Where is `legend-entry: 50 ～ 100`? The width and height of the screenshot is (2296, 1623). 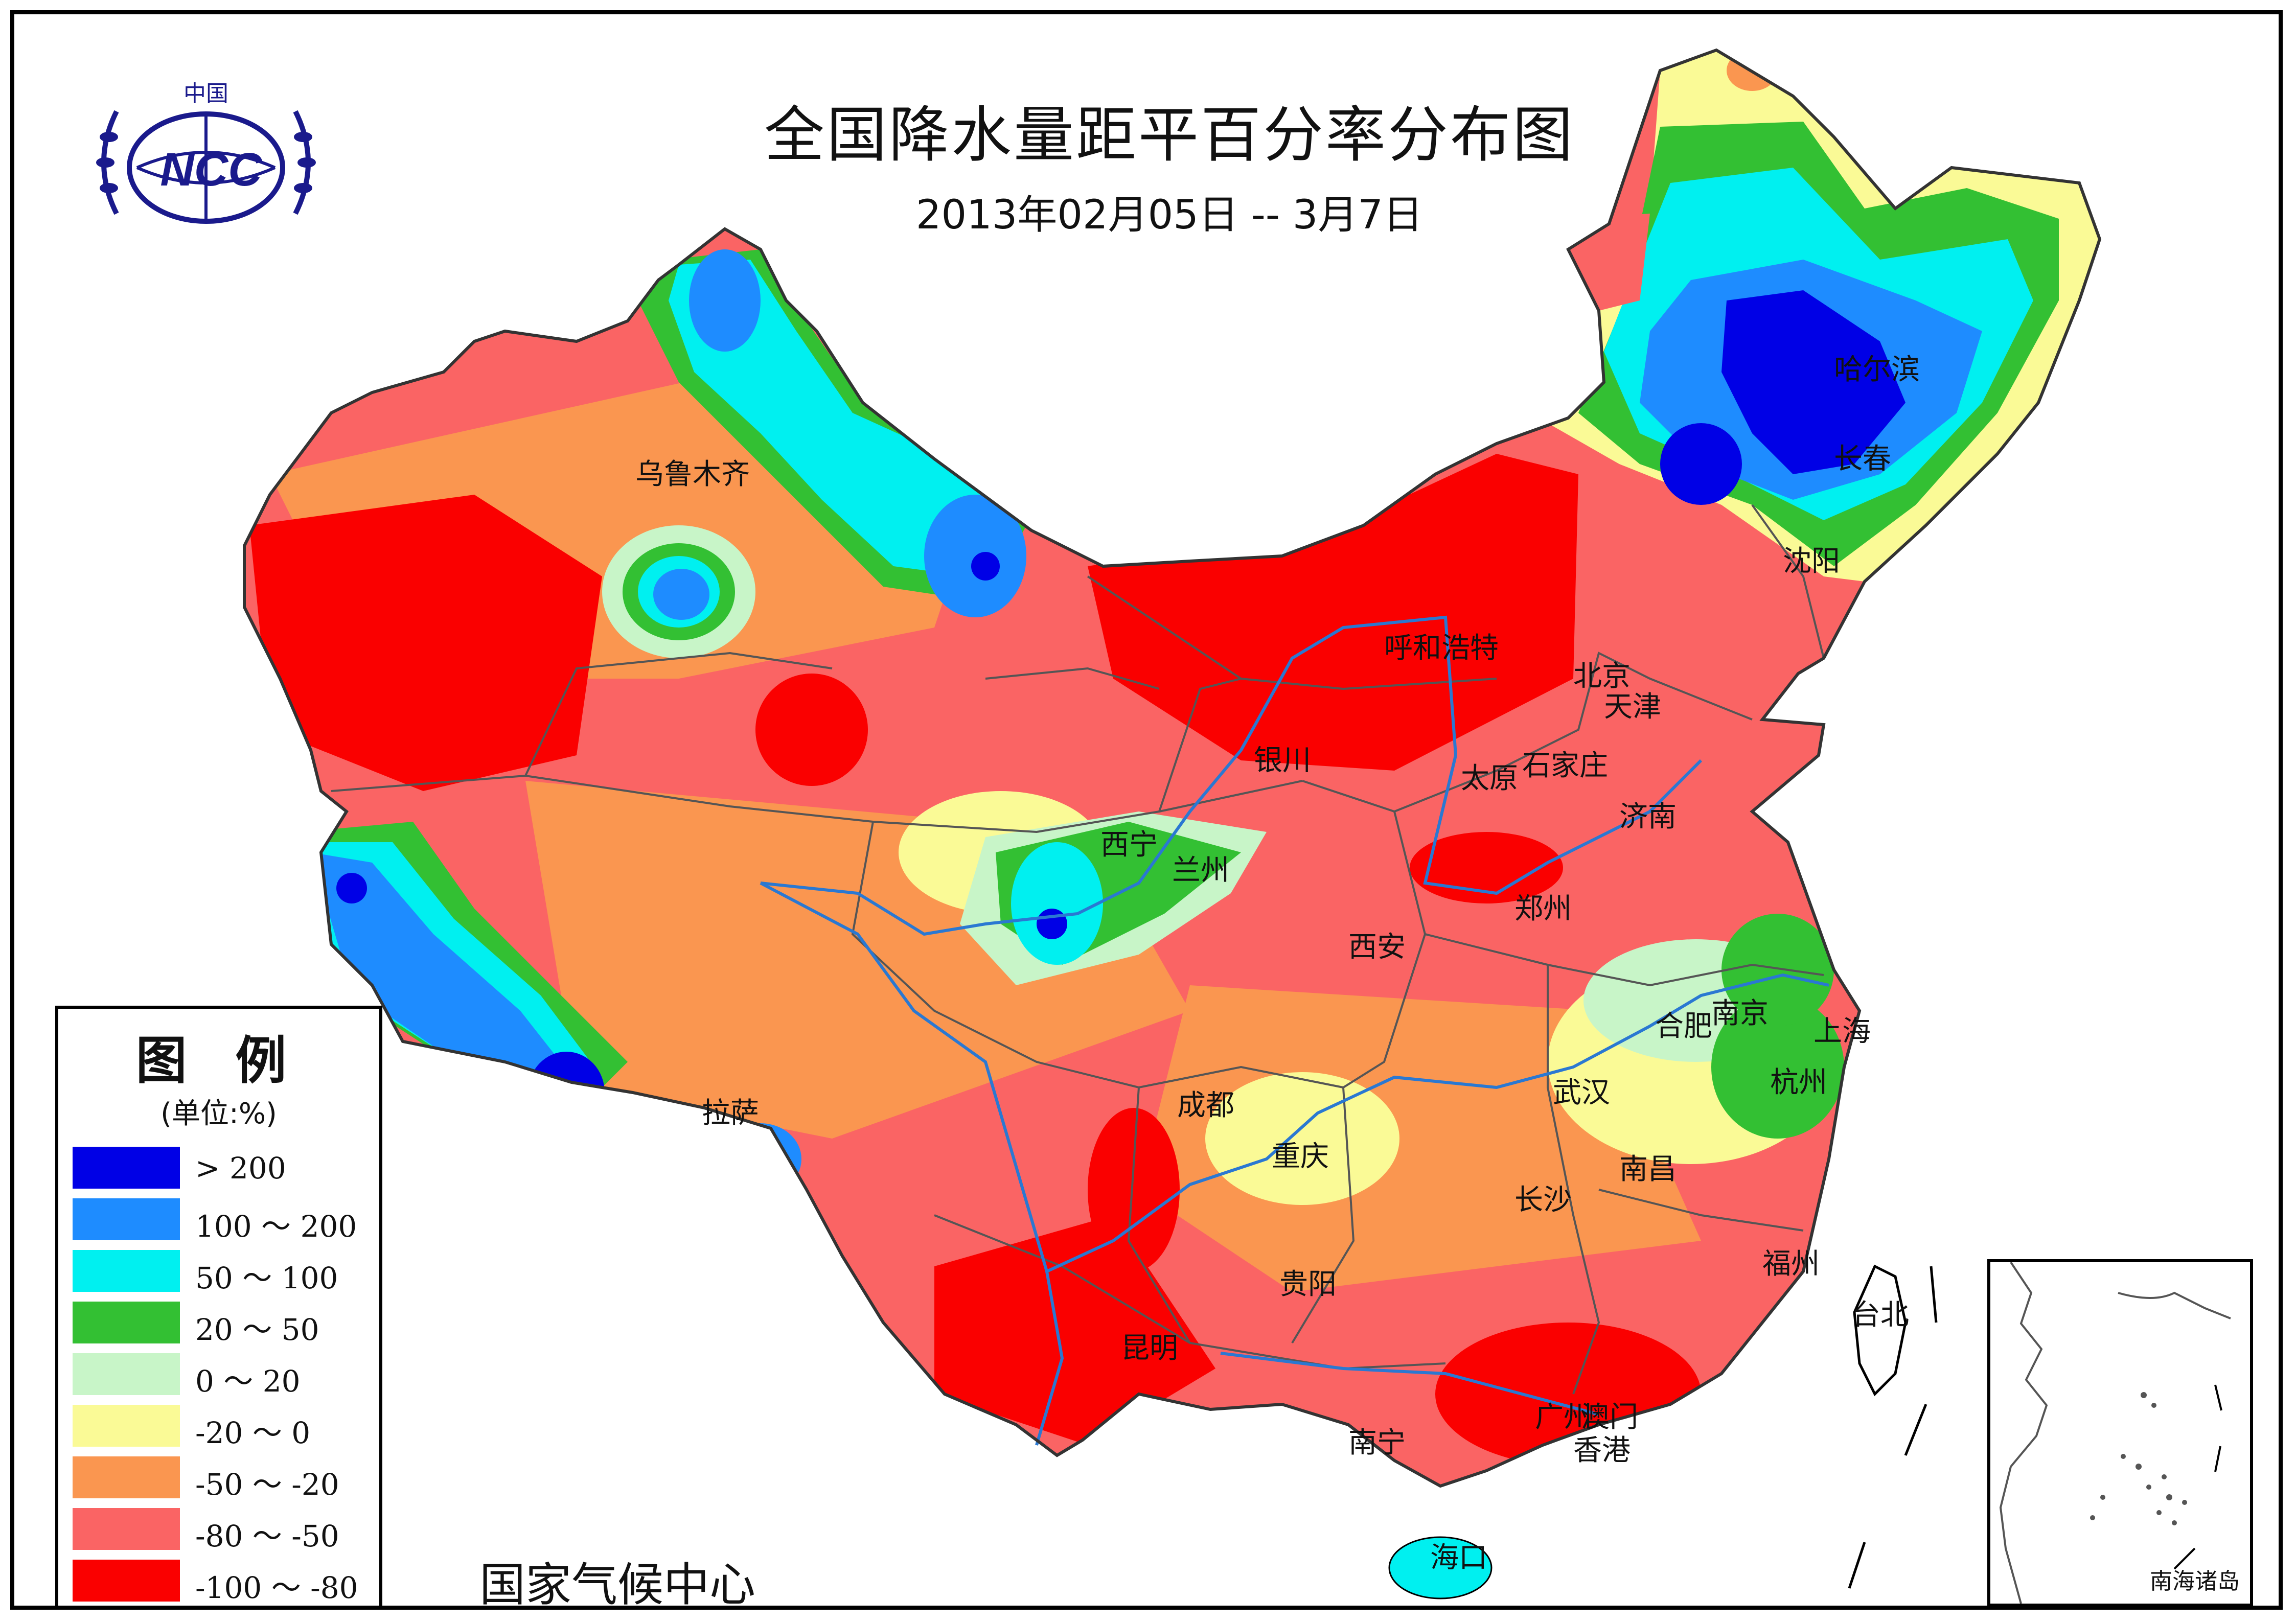 legend-entry: 50 ～ 100 is located at coordinates (224, 1272).